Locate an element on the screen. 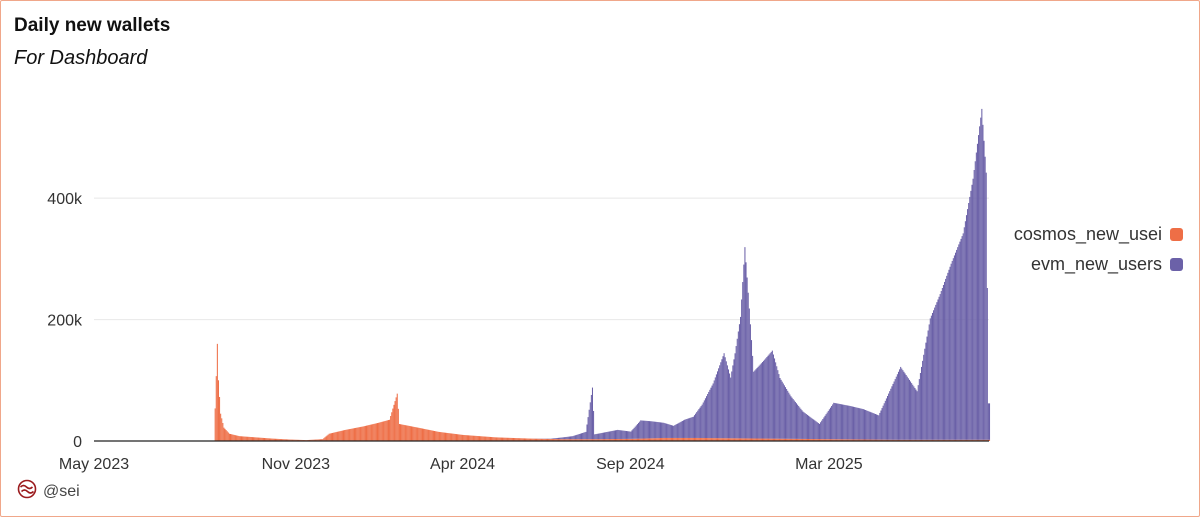  y-tick-label: 0 is located at coordinates (77, 442).